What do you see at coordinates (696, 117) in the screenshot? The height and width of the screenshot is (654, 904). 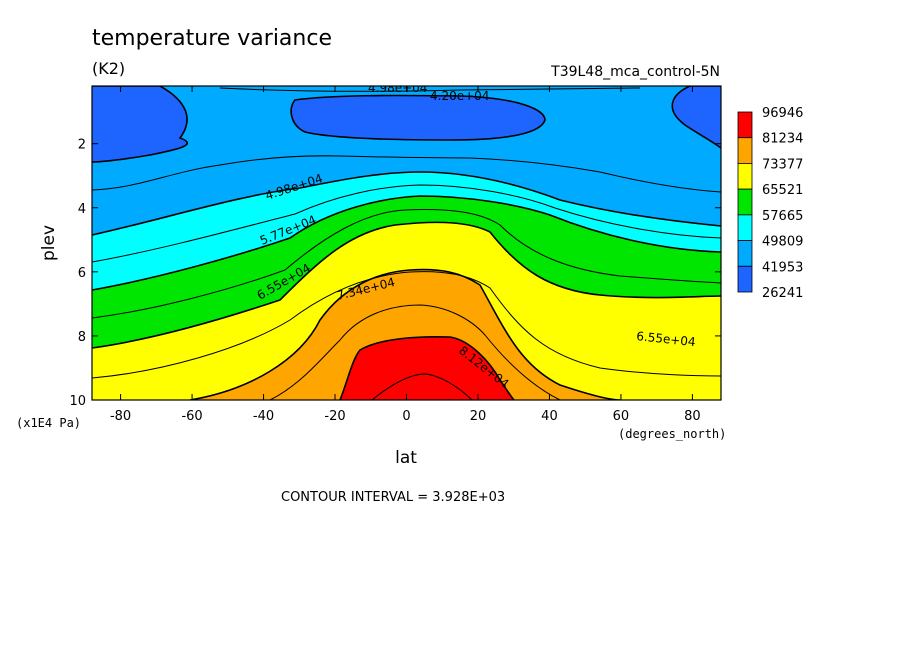 I see `band-26241-41953-right` at bounding box center [696, 117].